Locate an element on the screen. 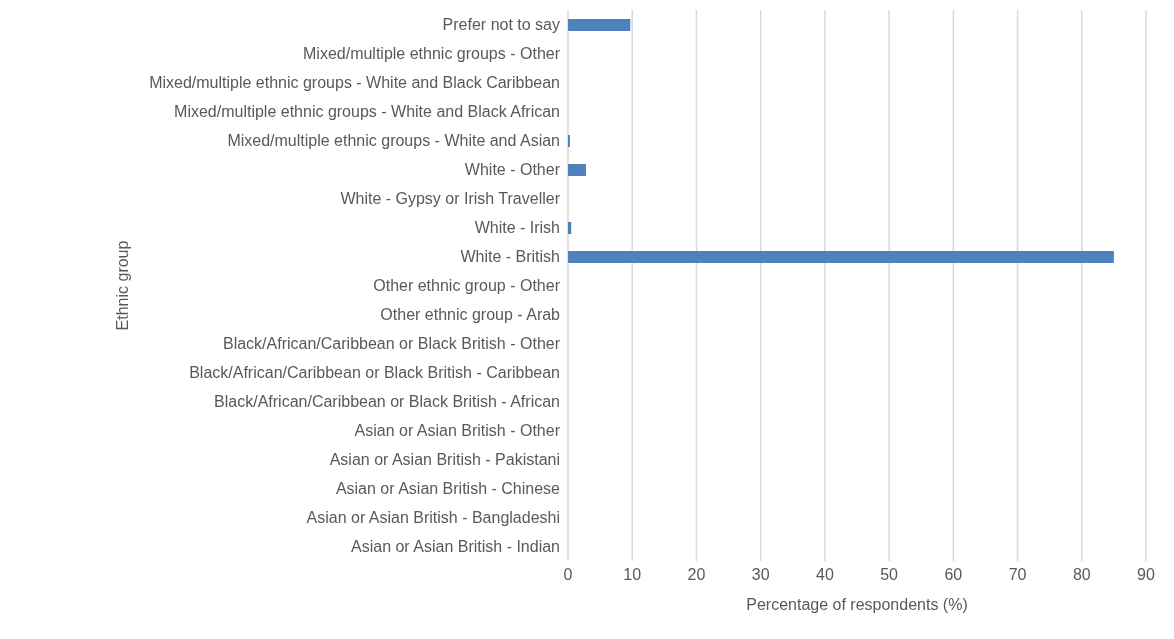 Image resolution: width=1174 pixels, height=639 pixels. y-tick-label: White - Irish is located at coordinates (517, 228).